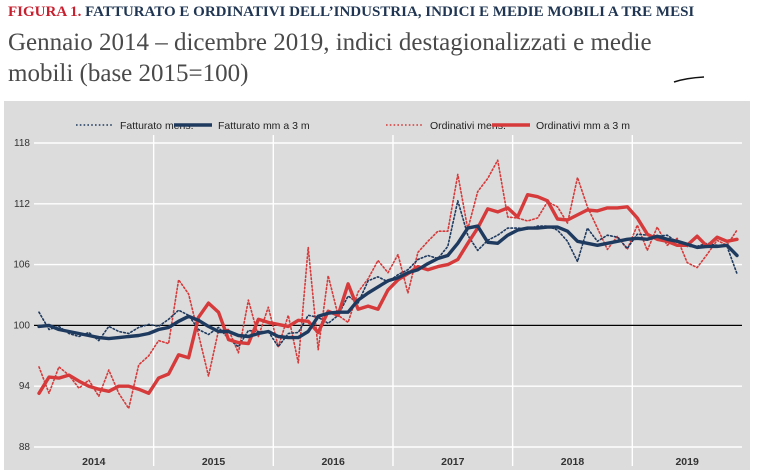  I want to click on y-tick-label: 94, so click(25, 386).